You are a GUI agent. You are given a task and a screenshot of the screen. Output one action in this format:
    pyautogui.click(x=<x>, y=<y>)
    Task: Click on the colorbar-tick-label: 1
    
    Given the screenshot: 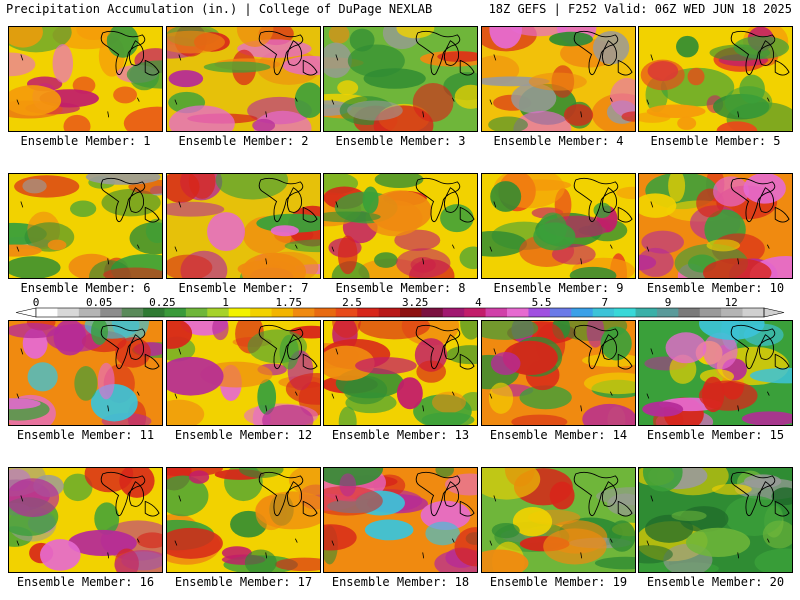 What is the action you would take?
    pyautogui.click(x=225, y=303)
    